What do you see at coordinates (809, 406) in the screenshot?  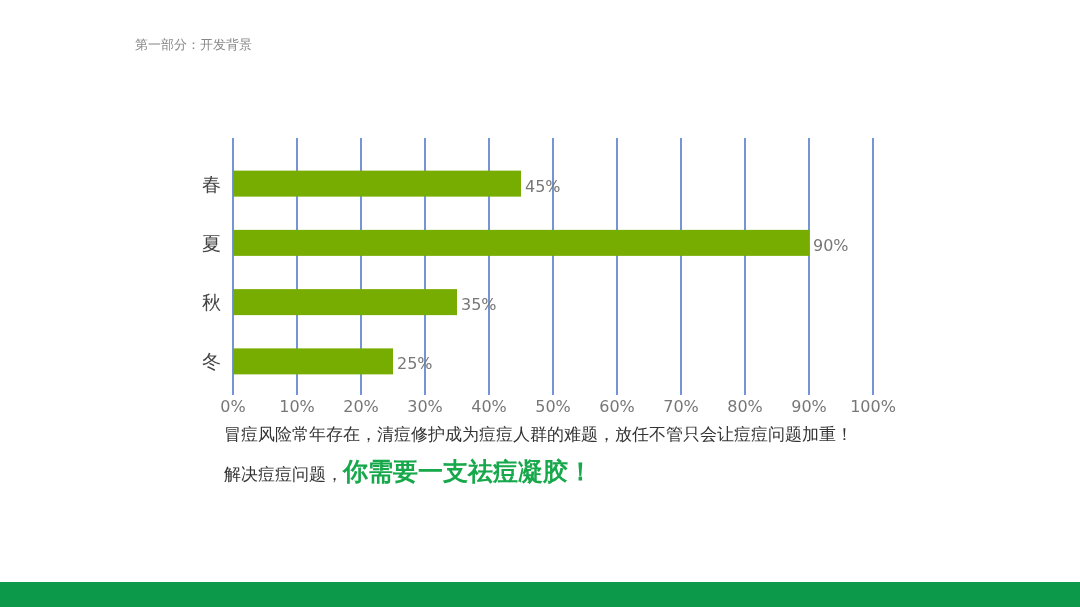 I see `x-tick-label: 90%` at bounding box center [809, 406].